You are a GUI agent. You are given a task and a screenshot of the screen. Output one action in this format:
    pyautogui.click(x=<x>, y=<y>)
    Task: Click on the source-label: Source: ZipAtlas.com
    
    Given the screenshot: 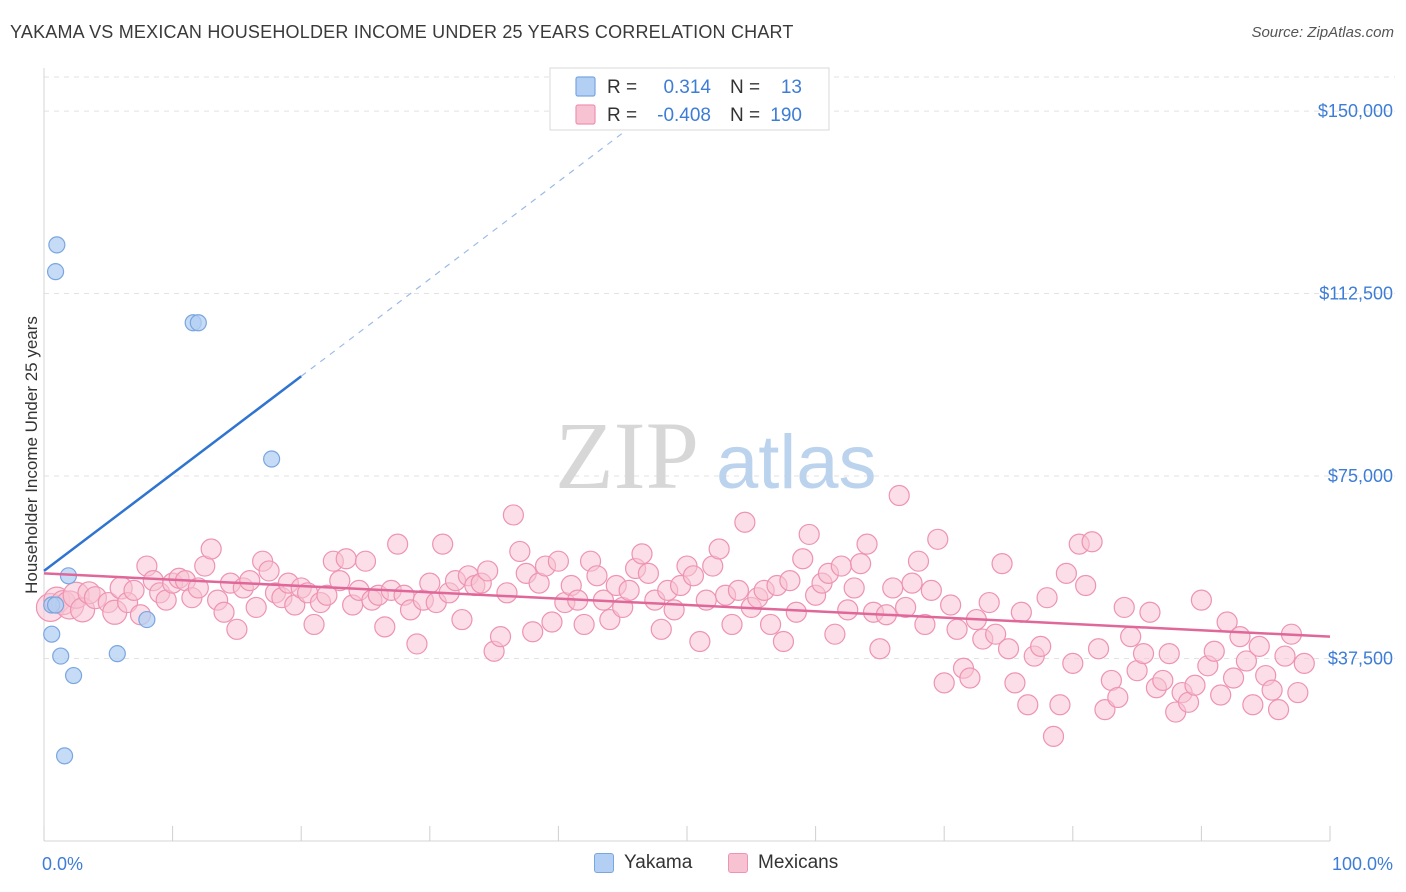 What is the action you would take?
    pyautogui.click(x=1322, y=32)
    